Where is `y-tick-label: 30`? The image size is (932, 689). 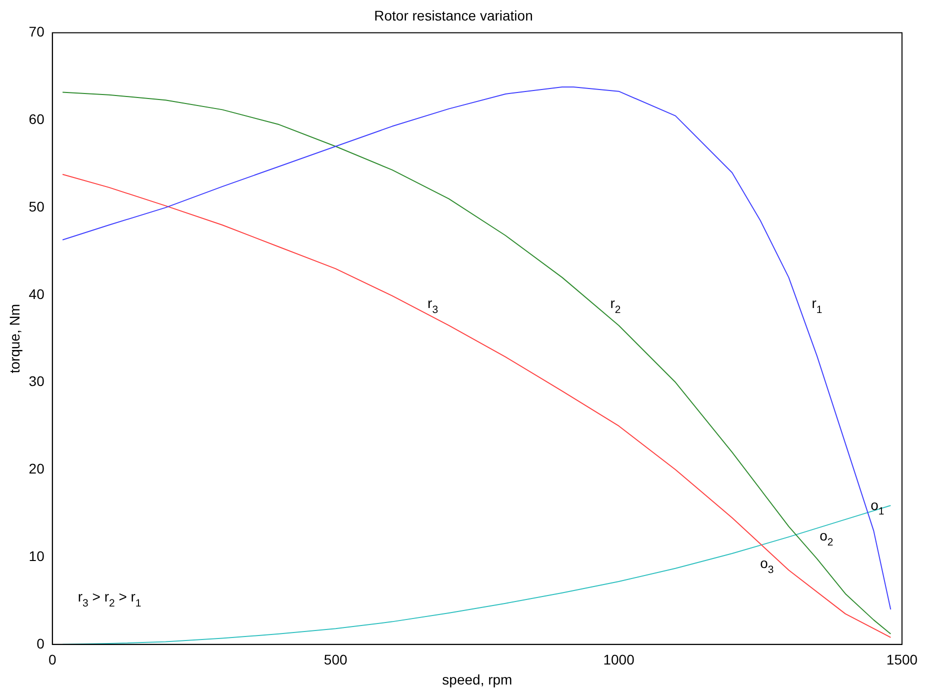 y-tick-label: 30 is located at coordinates (36, 381).